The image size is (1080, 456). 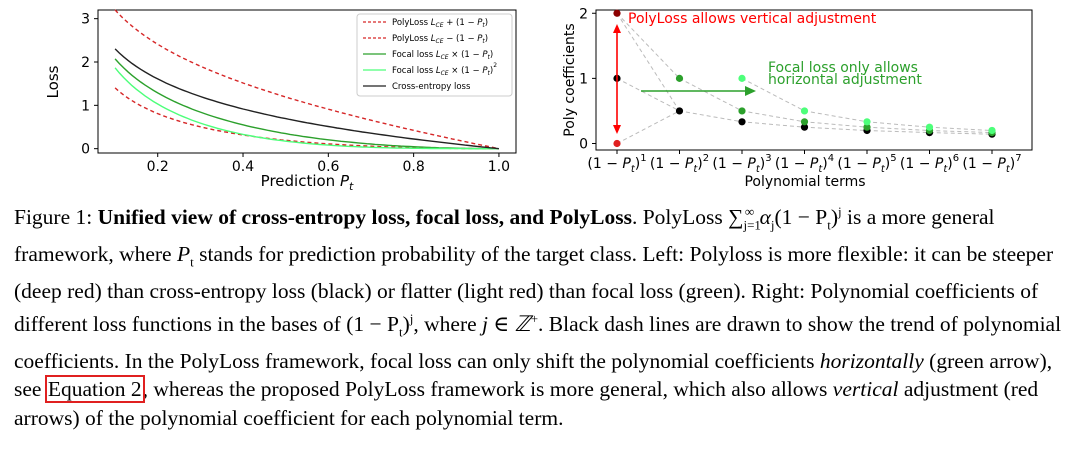 What do you see at coordinates (504, 235) in the screenshot?
I see `caption-text-2: is a more general framework, where` at bounding box center [504, 235].